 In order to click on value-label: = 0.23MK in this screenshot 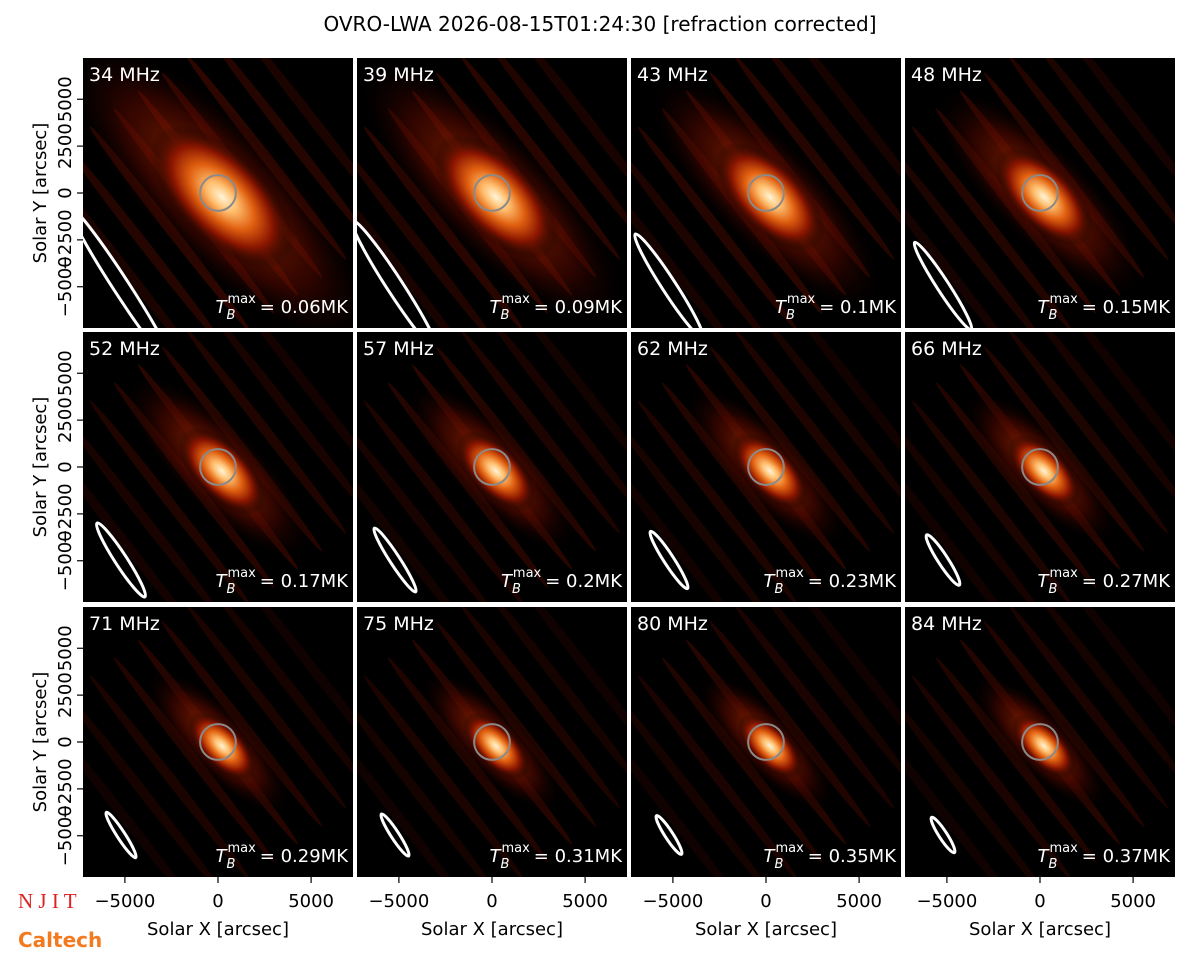, I will do `click(852, 581)`.